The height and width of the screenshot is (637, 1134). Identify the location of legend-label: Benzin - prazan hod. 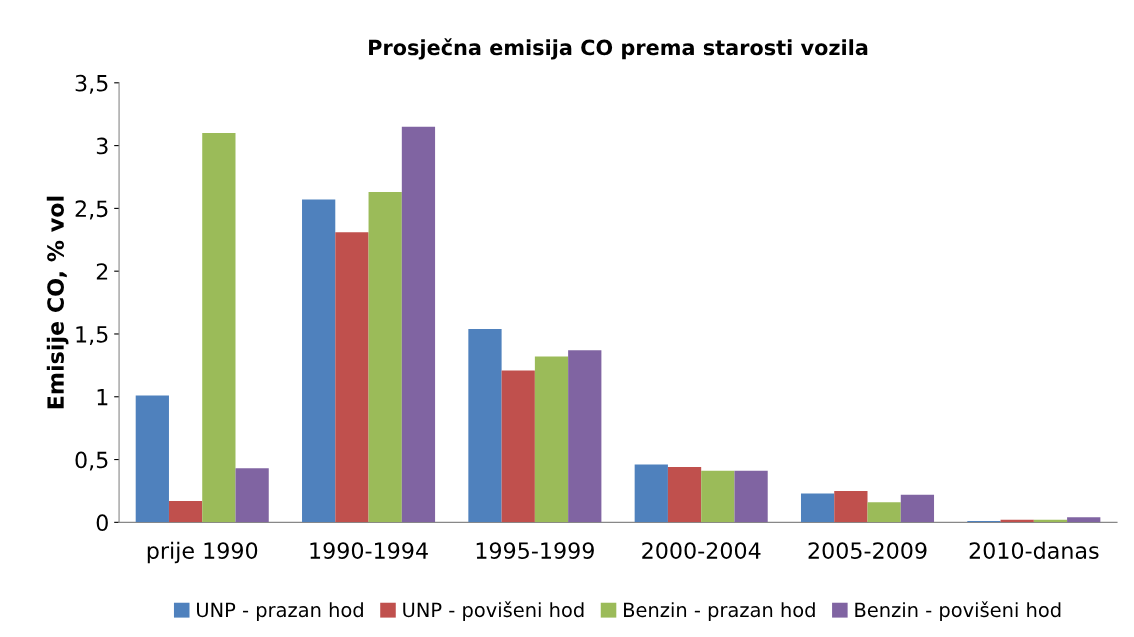
(719, 611).